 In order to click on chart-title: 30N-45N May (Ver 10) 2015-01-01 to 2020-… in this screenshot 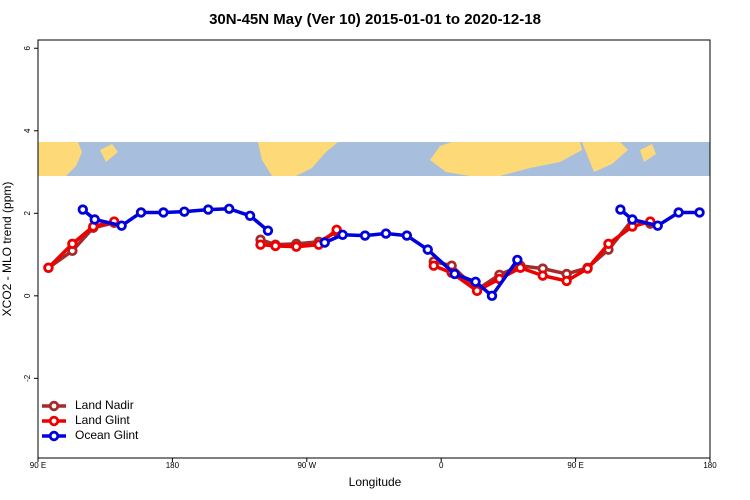, I will do `click(375, 19)`.